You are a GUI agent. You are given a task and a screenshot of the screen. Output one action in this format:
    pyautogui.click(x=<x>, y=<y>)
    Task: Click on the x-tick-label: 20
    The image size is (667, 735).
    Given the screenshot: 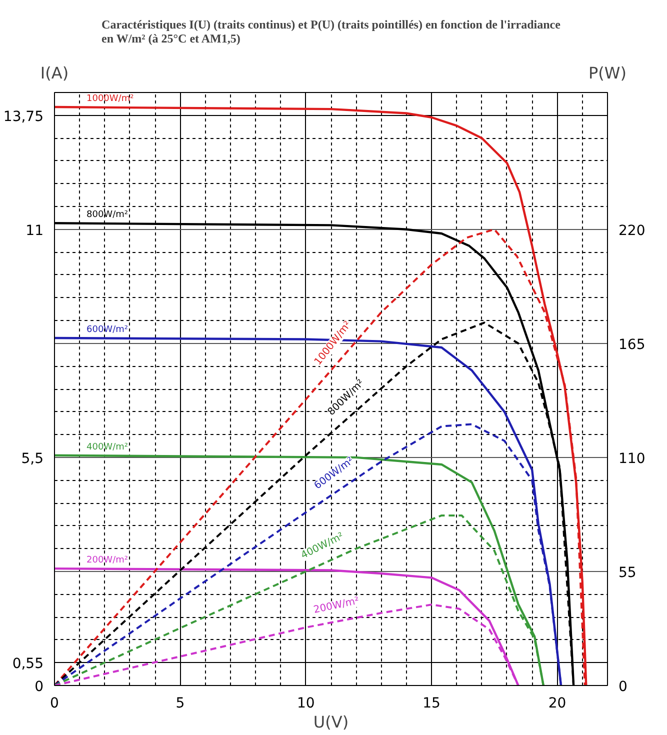 What is the action you would take?
    pyautogui.click(x=557, y=704)
    